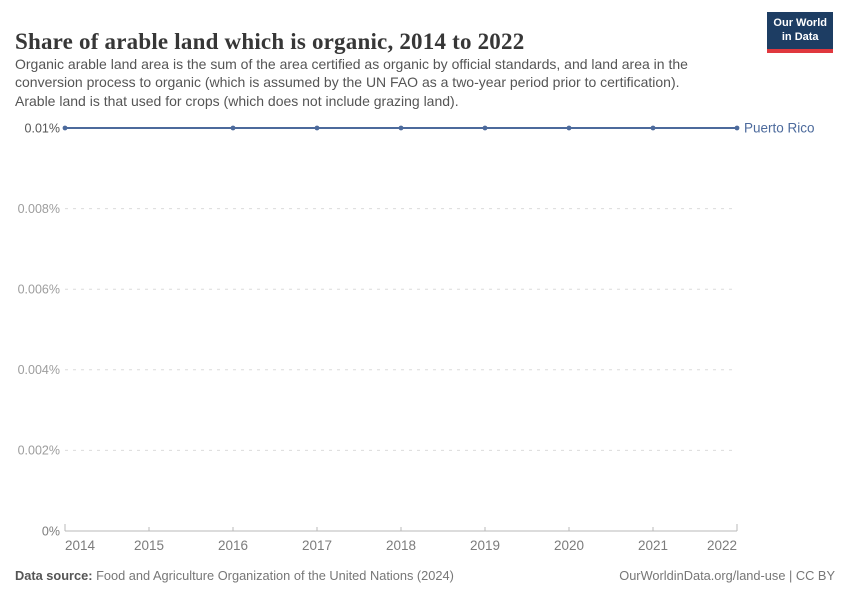 This screenshot has height=600, width=850. Describe the element at coordinates (233, 128) in the screenshot. I see `data-point-2016` at that location.